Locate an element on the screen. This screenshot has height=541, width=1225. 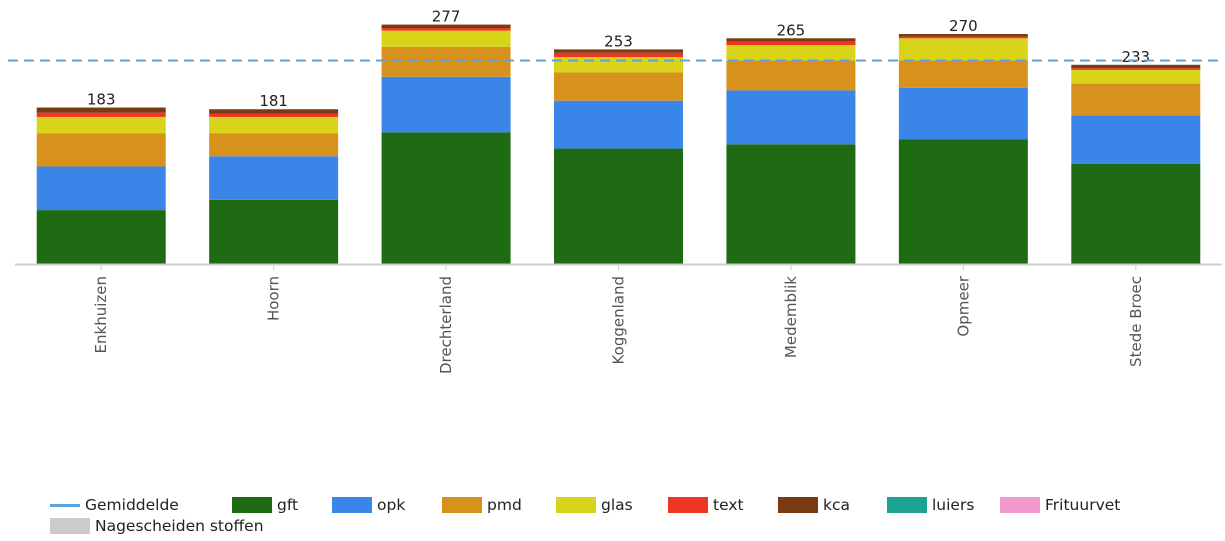
legend-swatch-gft is located at coordinates (252, 505).